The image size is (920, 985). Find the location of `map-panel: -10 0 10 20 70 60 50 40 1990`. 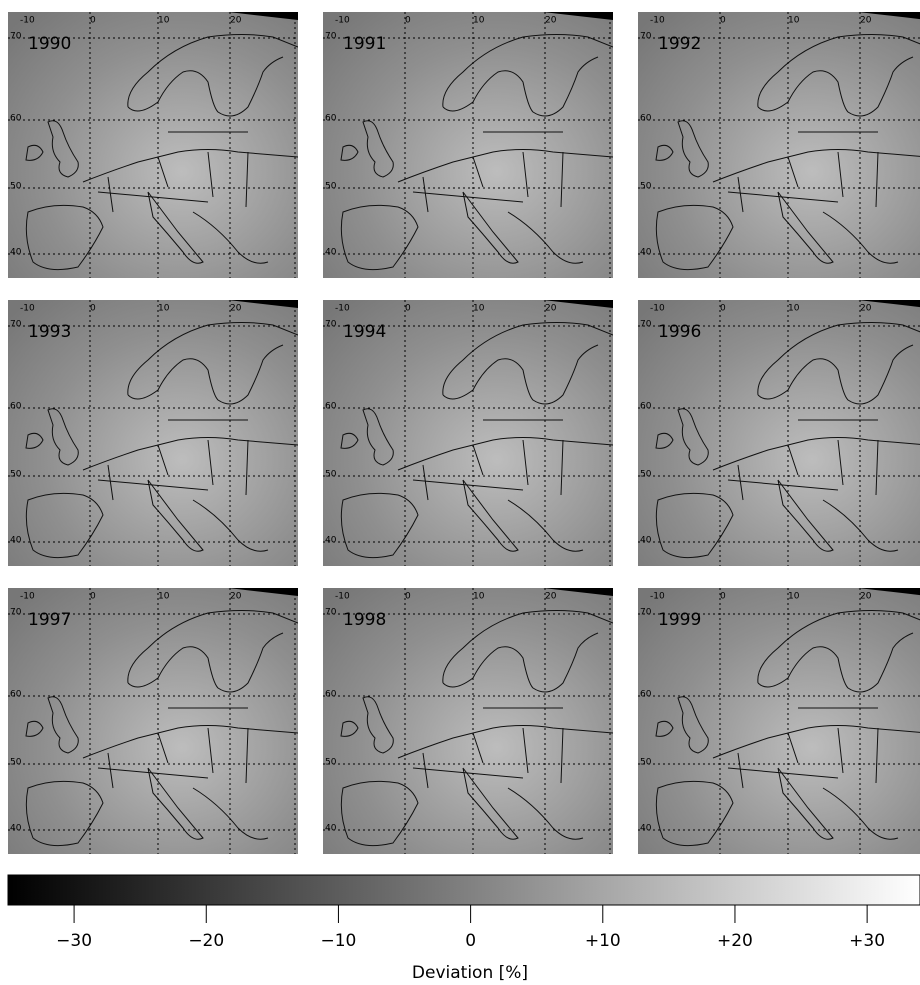

map-panel: -10 0 10 20 70 60 50 40 1990 is located at coordinates (153, 145).